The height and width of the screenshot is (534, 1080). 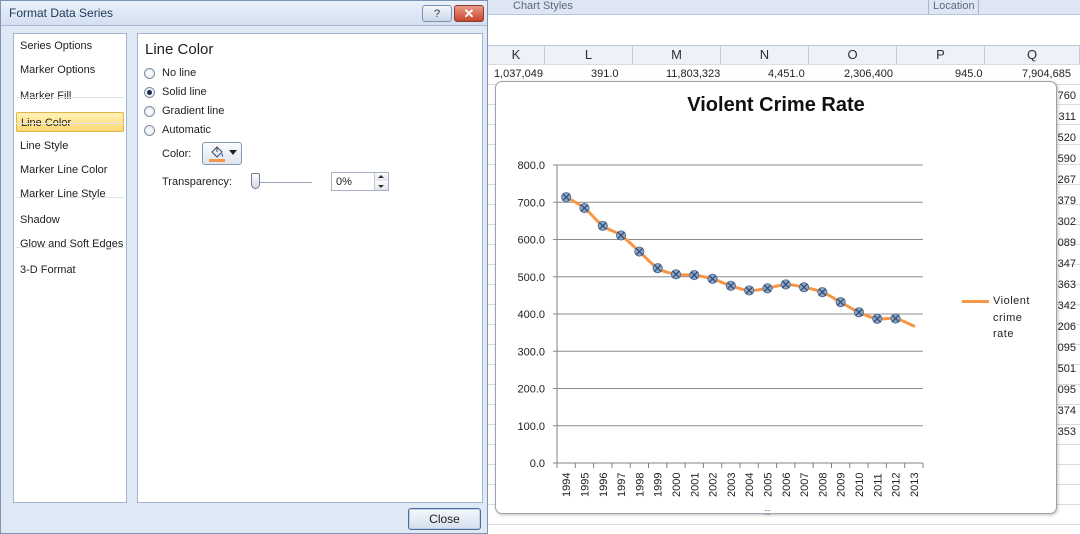 What do you see at coordinates (381, 177) in the screenshot?
I see `spin-up-icon` at bounding box center [381, 177].